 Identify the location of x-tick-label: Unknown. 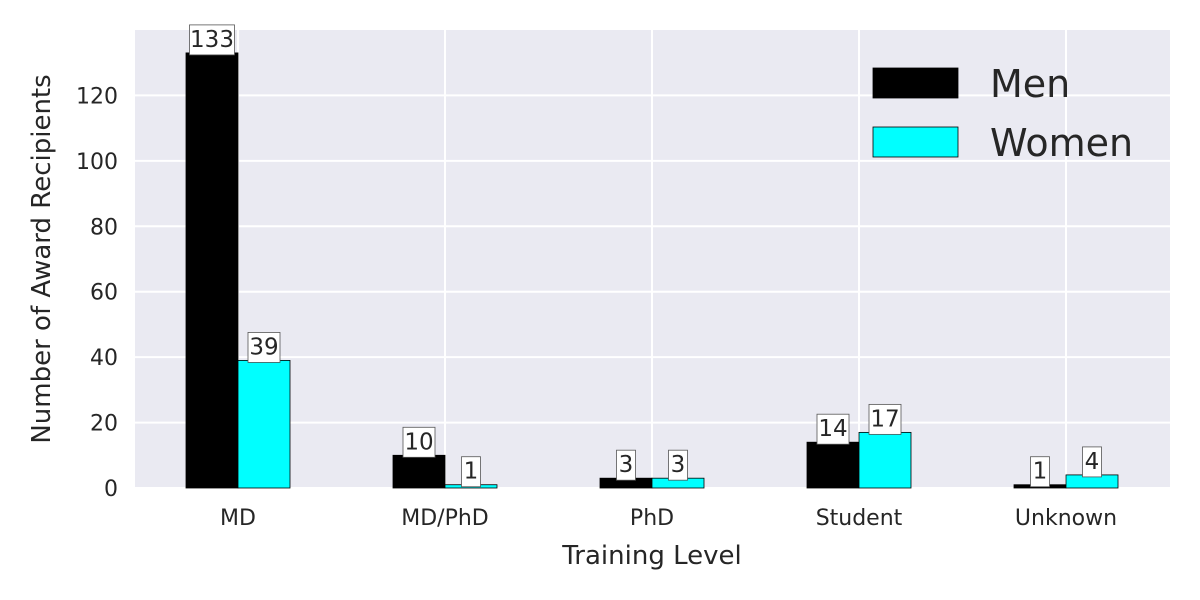
(1066, 518).